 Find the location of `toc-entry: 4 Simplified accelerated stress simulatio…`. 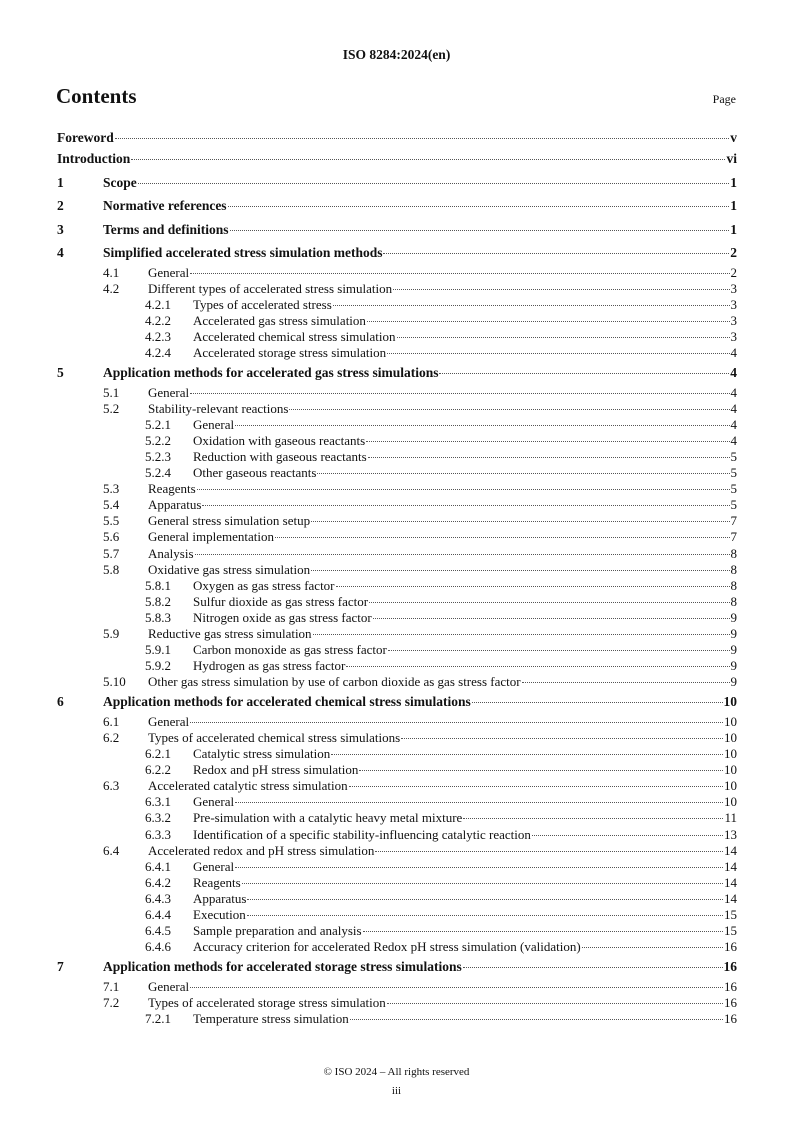

toc-entry: 4 Simplified accelerated stress simulatio… is located at coordinates (397, 253).